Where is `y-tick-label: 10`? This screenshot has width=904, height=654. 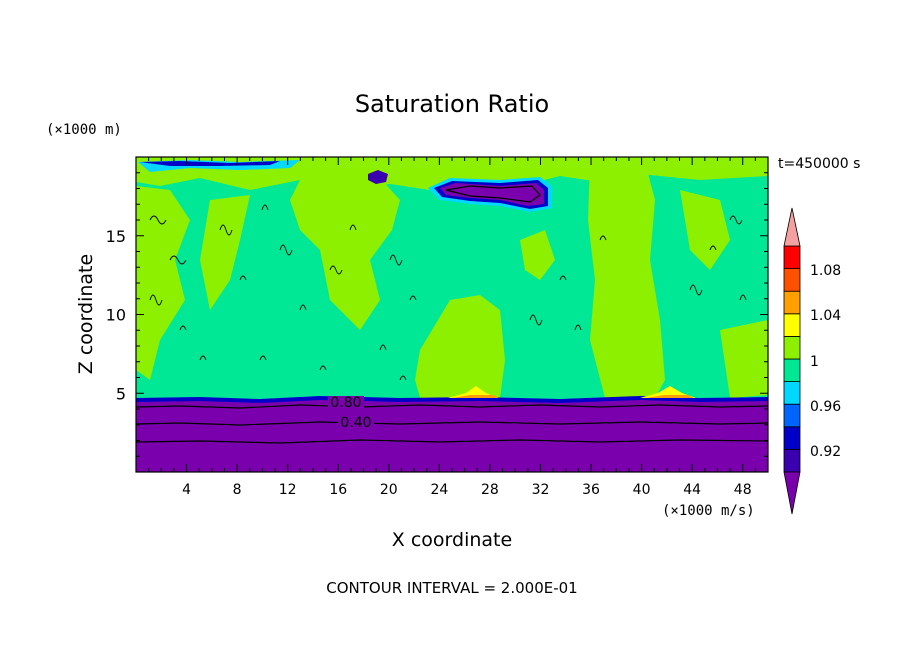 y-tick-label: 10 is located at coordinates (116, 315).